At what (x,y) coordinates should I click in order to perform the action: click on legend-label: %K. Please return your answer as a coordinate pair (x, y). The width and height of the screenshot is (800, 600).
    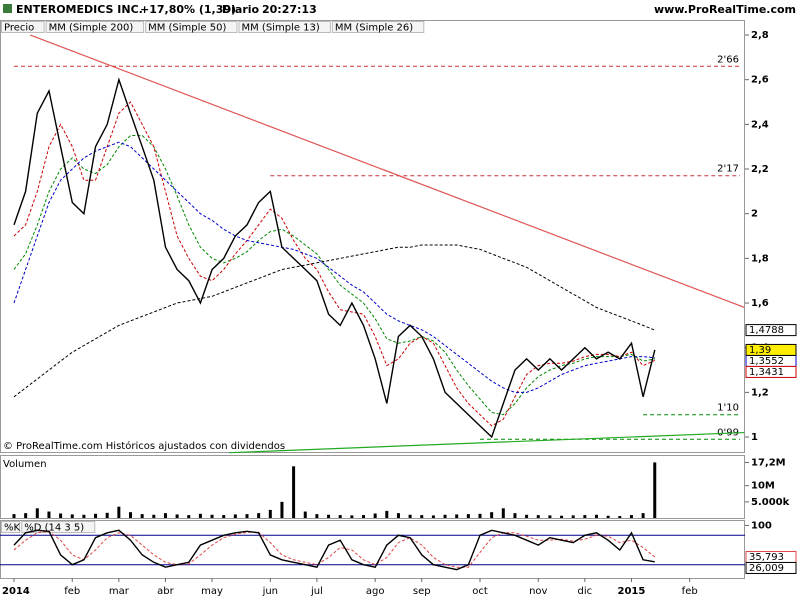
    Looking at the image, I should click on (12, 528).